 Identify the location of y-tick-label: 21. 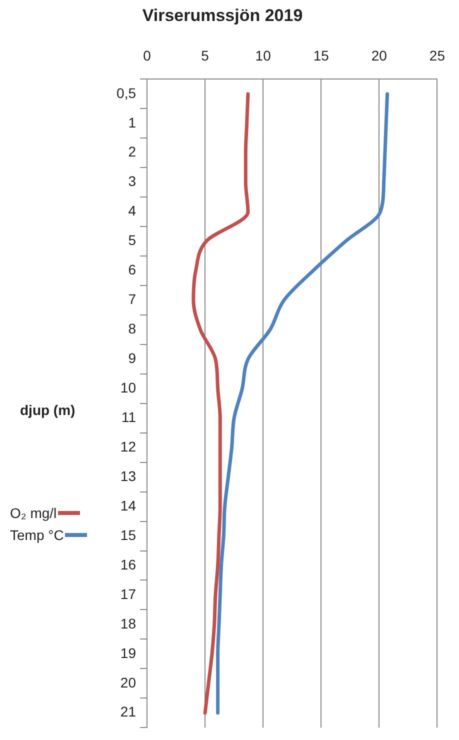
(128, 712).